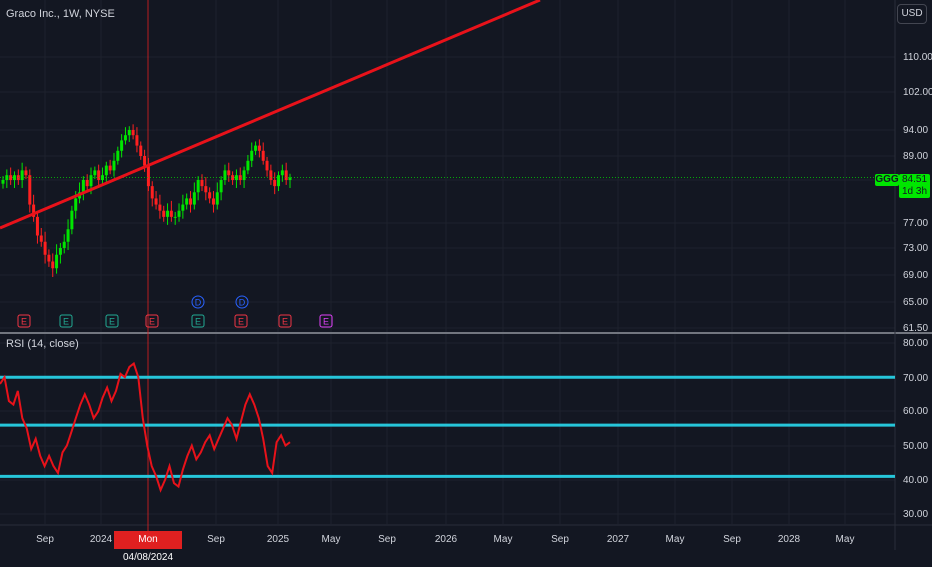 The height and width of the screenshot is (567, 932). Describe the element at coordinates (915, 411) in the screenshot. I see `rsi-tick-label: 60.00` at that location.